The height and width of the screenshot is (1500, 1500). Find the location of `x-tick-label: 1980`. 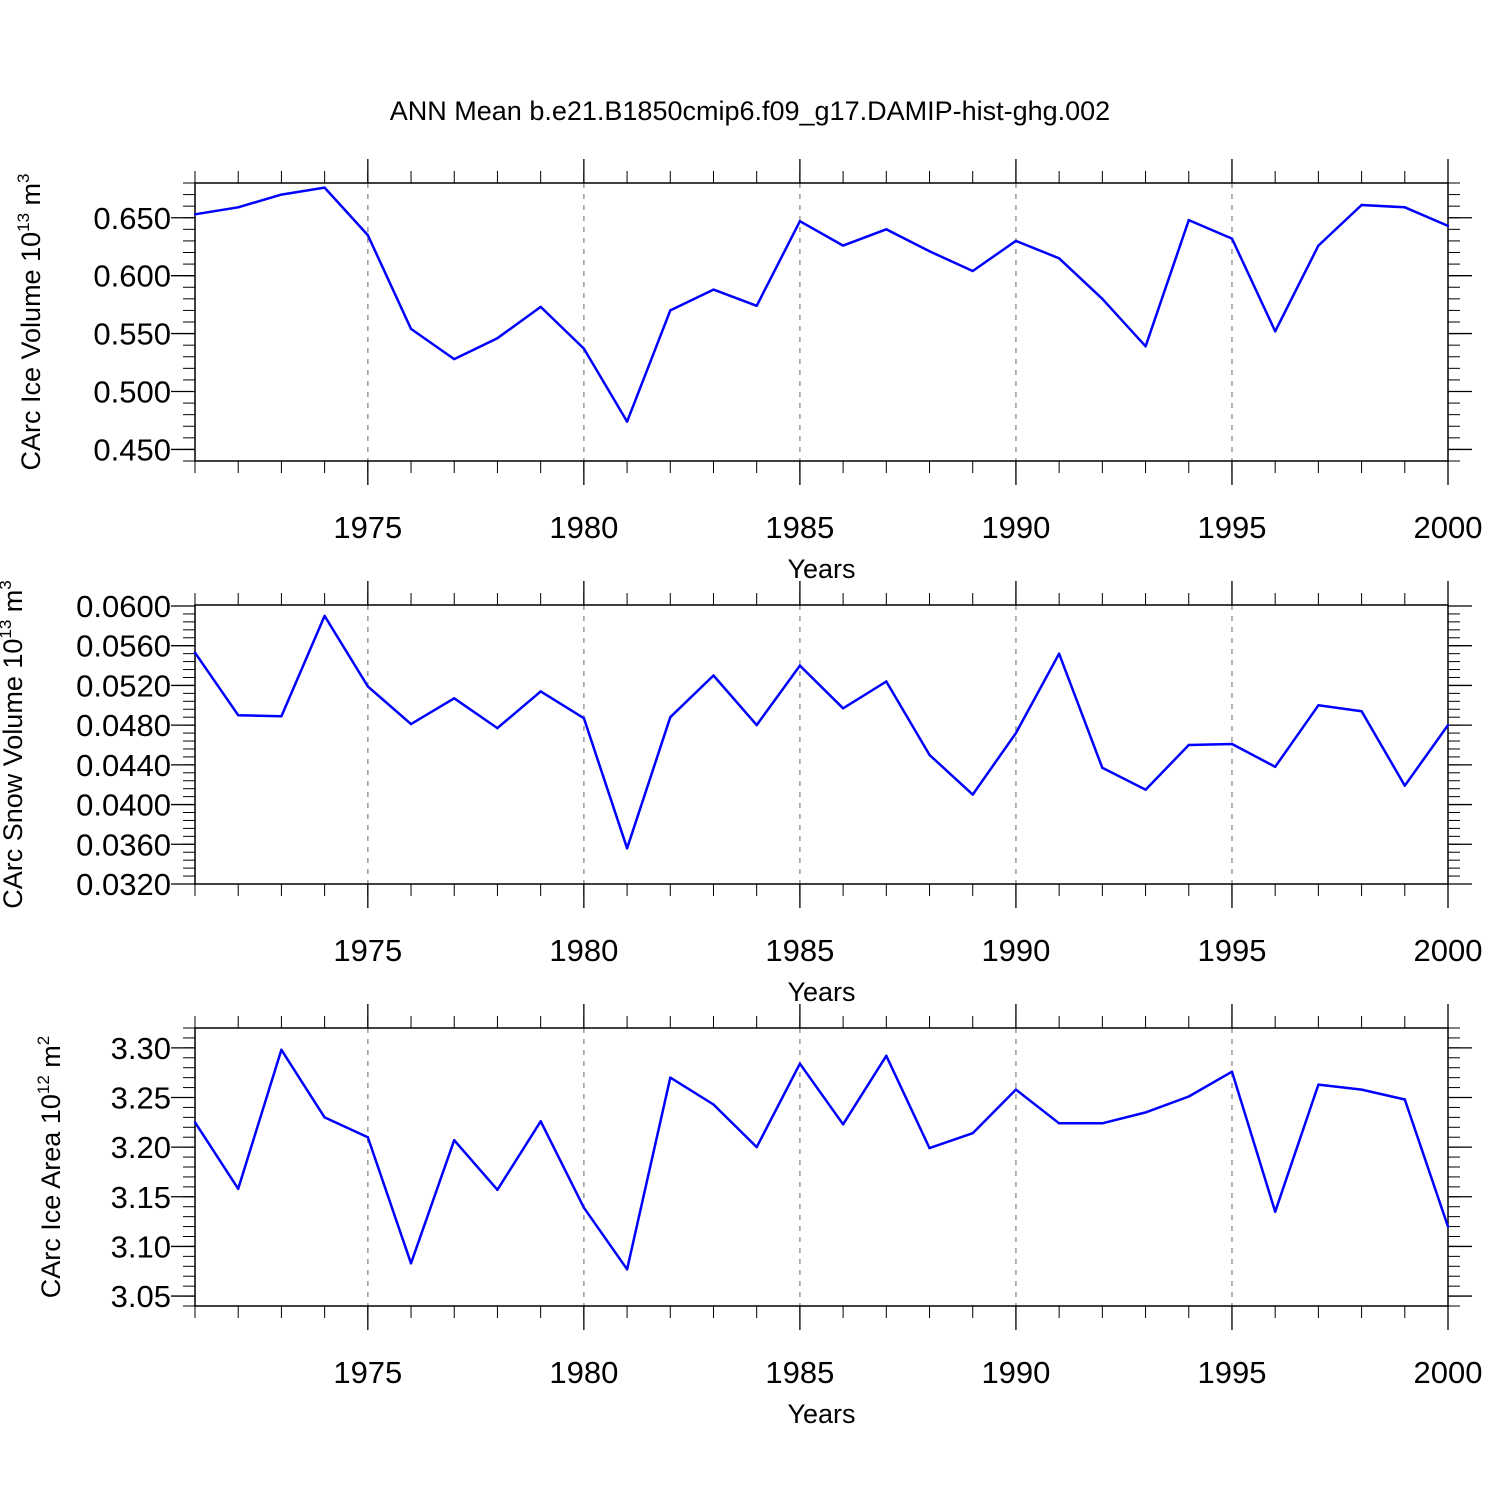

x-tick-label: 1980 is located at coordinates (583, 950).